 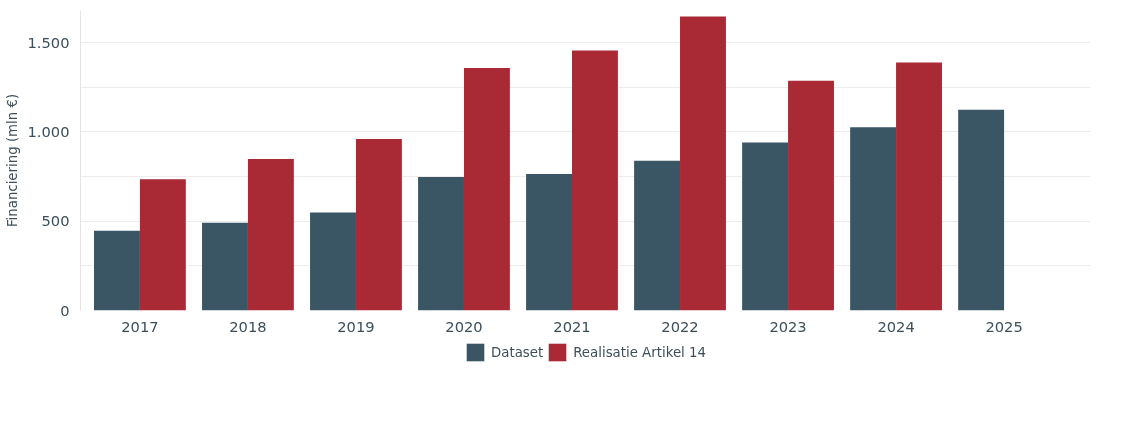 What do you see at coordinates (896, 326) in the screenshot?
I see `x-tick-label: 2024` at bounding box center [896, 326].